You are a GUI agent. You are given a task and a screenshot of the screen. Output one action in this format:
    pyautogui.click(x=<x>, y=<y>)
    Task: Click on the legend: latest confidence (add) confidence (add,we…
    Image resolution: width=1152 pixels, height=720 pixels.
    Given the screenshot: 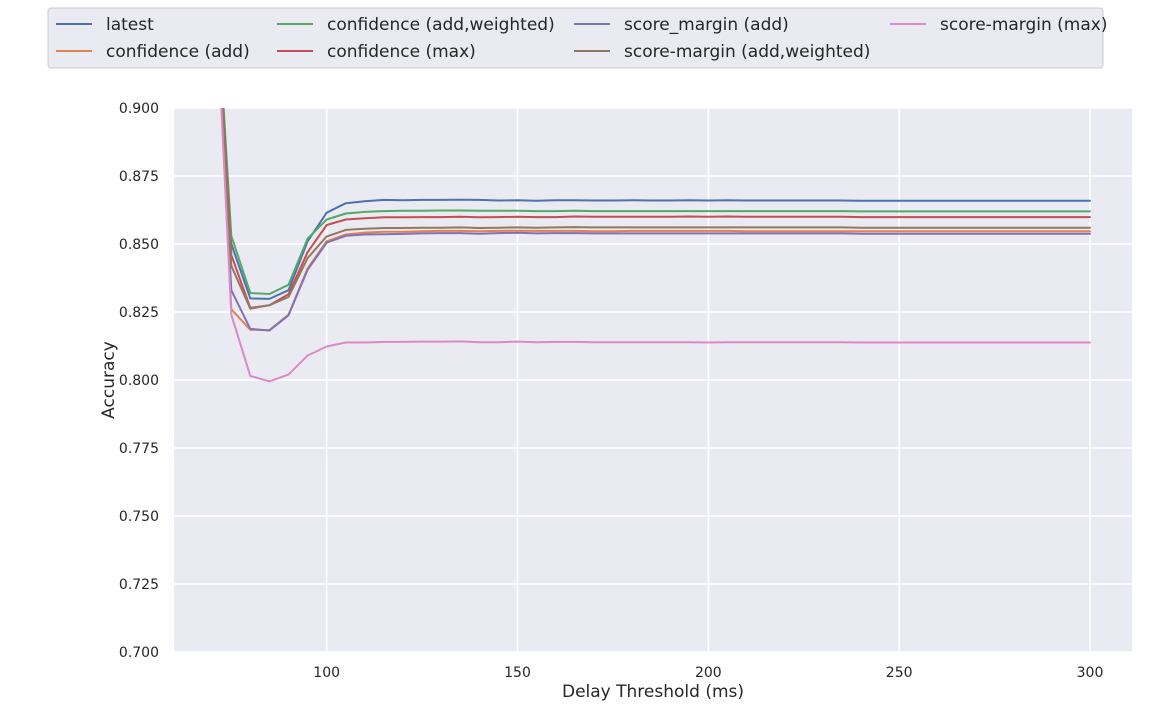 What is the action you would take?
    pyautogui.click(x=577, y=38)
    